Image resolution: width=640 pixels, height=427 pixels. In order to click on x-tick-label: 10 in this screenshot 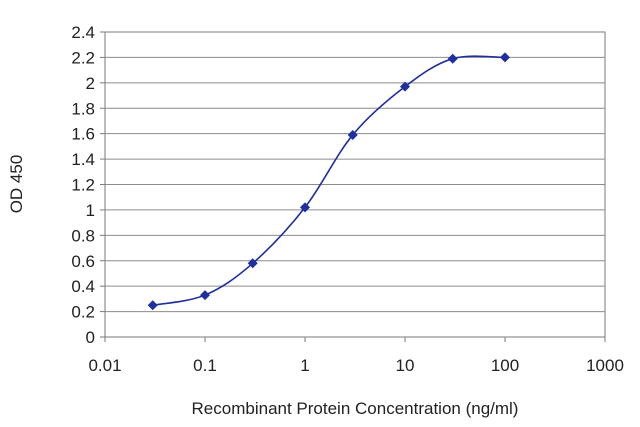, I will do `click(405, 365)`.